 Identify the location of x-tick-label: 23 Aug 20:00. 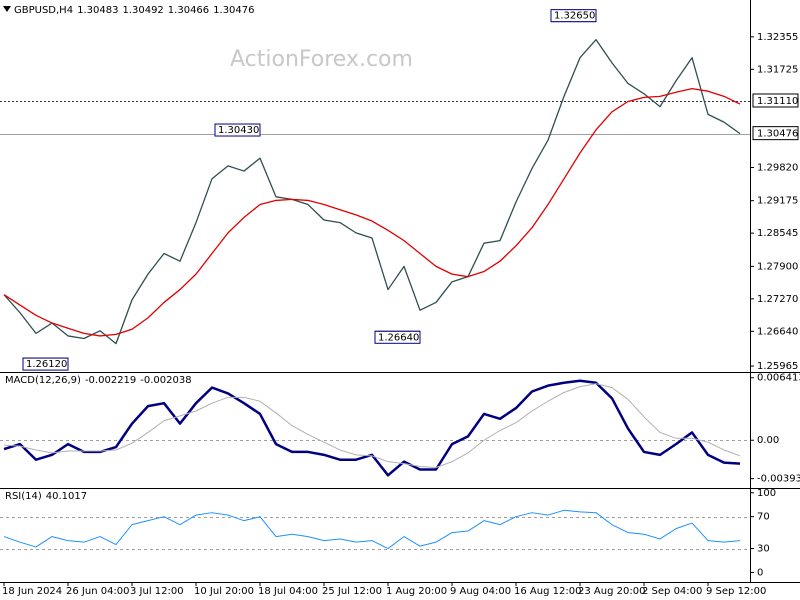
(611, 591).